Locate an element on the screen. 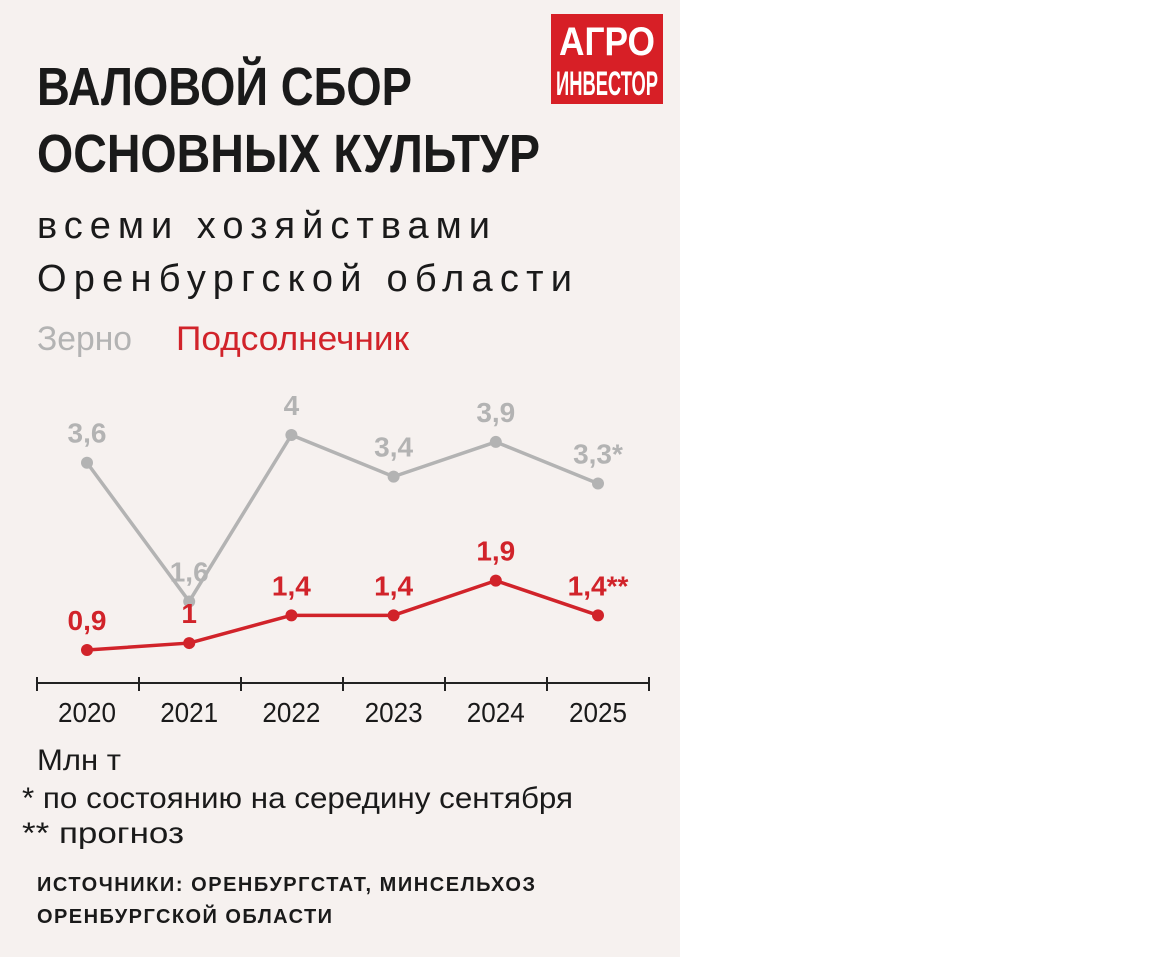 This screenshot has width=1176, height=957. footnote: * по состоянию на середину сентября is located at coordinates (297, 798).